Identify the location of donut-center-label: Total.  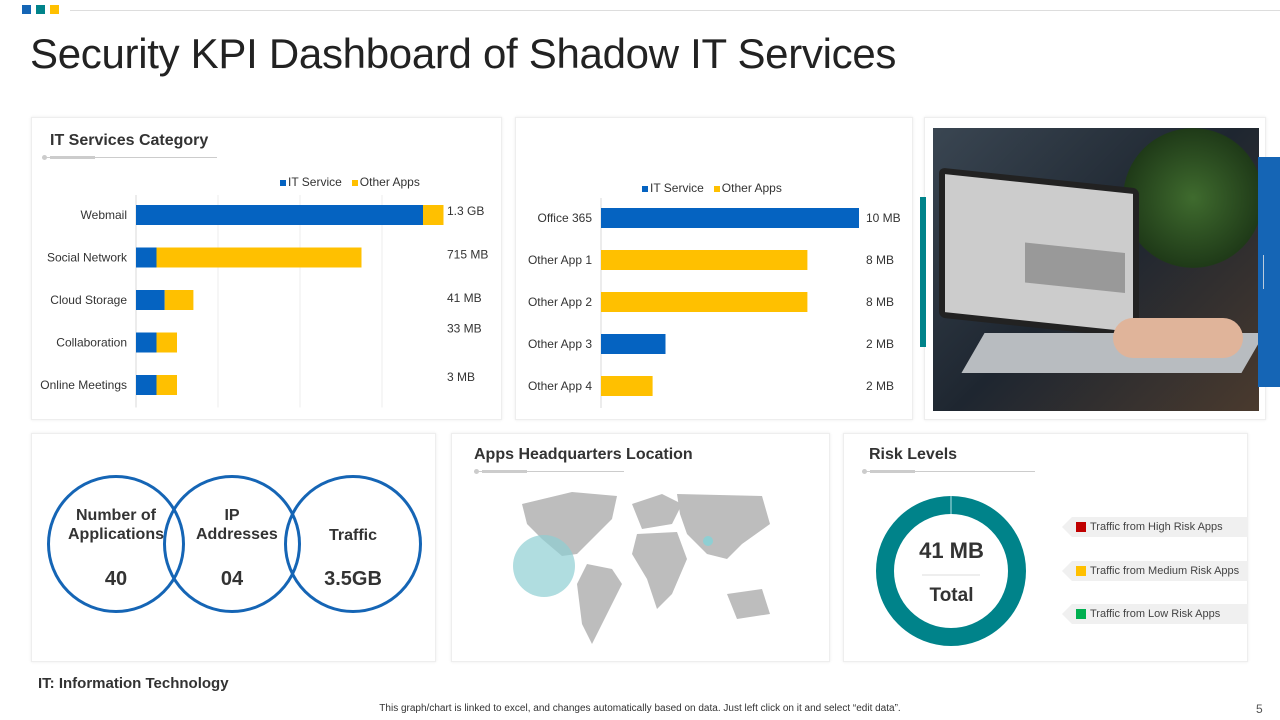
(951, 595).